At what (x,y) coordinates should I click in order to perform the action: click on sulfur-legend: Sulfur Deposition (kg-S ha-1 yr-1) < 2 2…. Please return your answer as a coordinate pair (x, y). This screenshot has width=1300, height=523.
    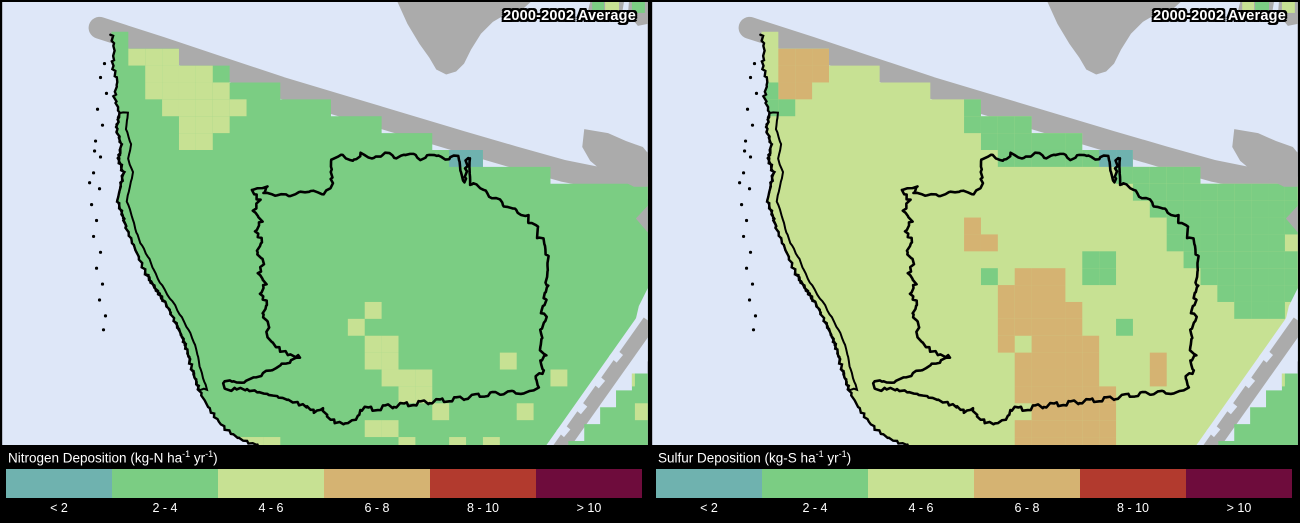
    Looking at the image, I should click on (975, 482).